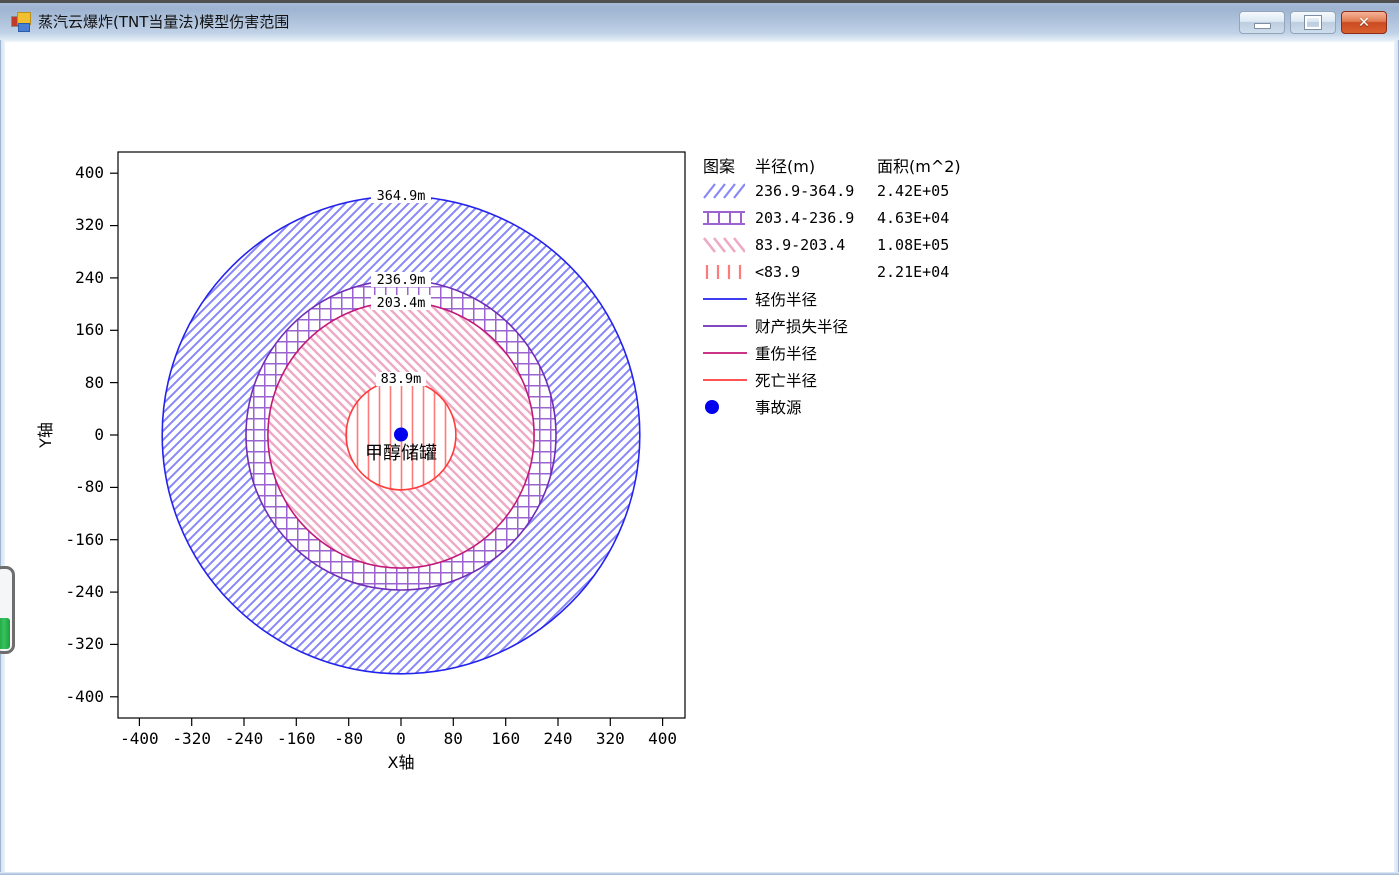 This screenshot has width=1399, height=875. I want to click on minimize-button, so click(1262, 22).